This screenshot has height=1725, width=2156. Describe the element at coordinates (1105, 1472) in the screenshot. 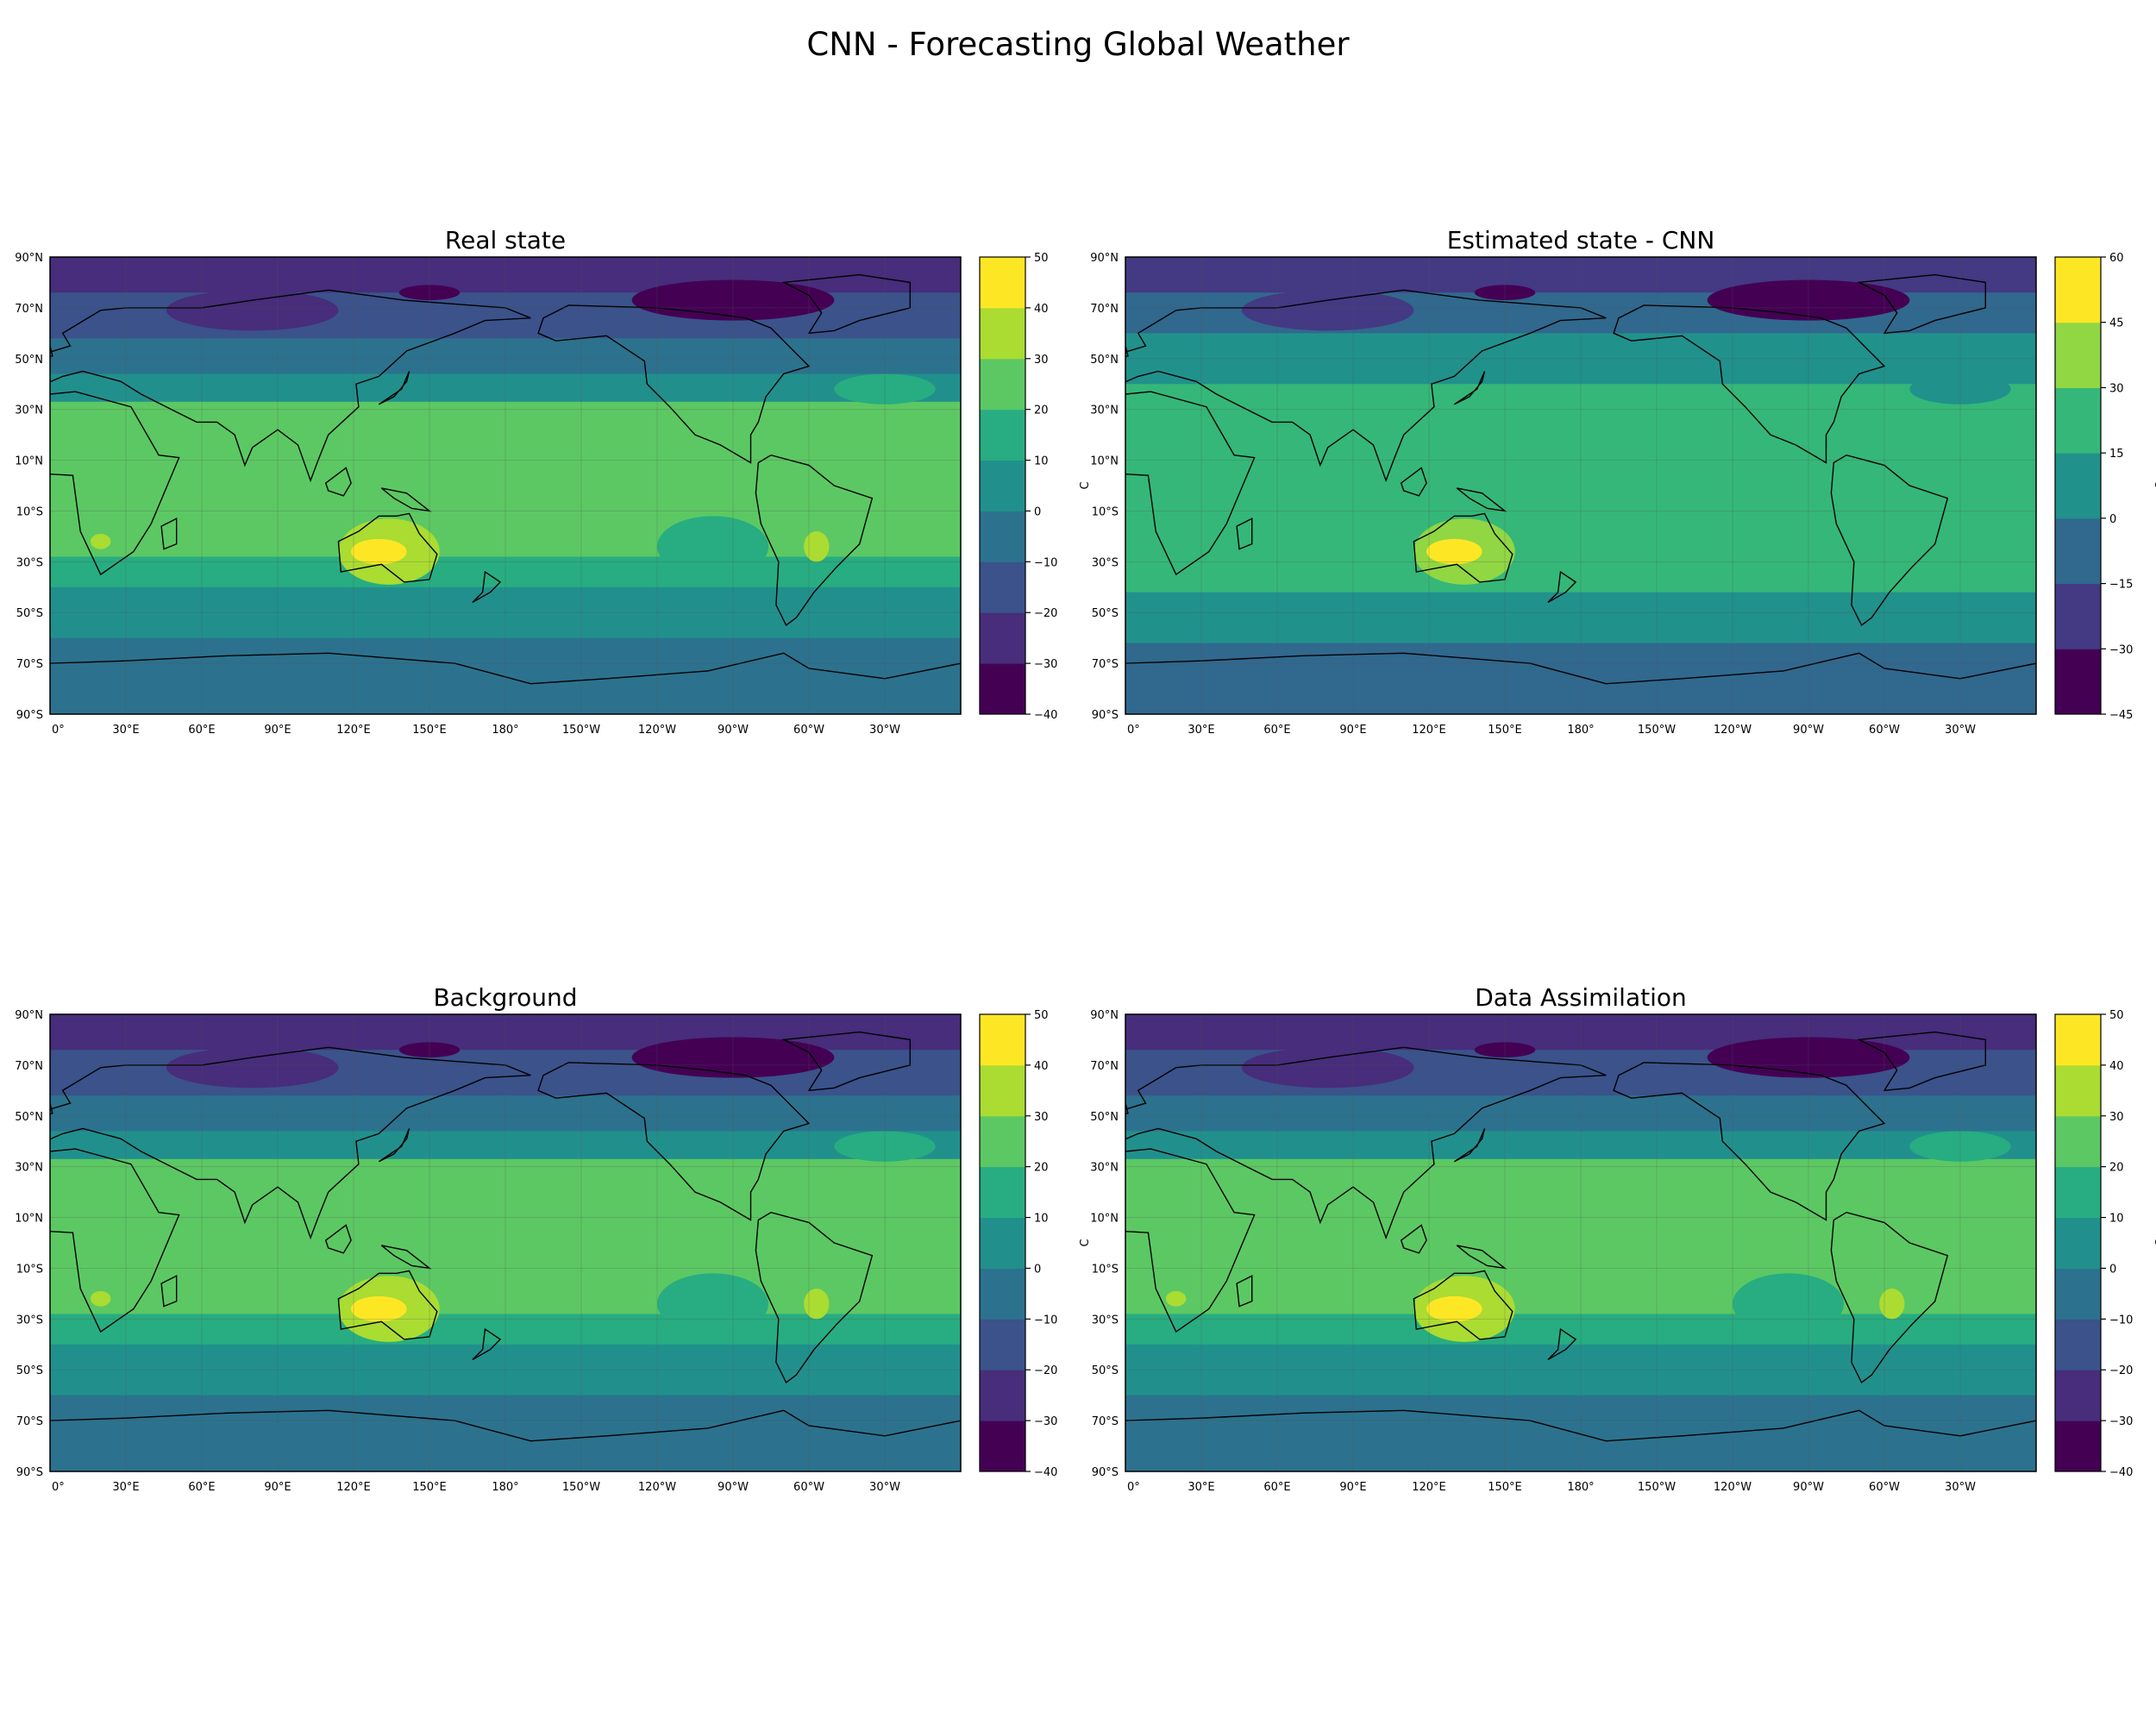

I see `lat-tick-label: 90°S` at that location.